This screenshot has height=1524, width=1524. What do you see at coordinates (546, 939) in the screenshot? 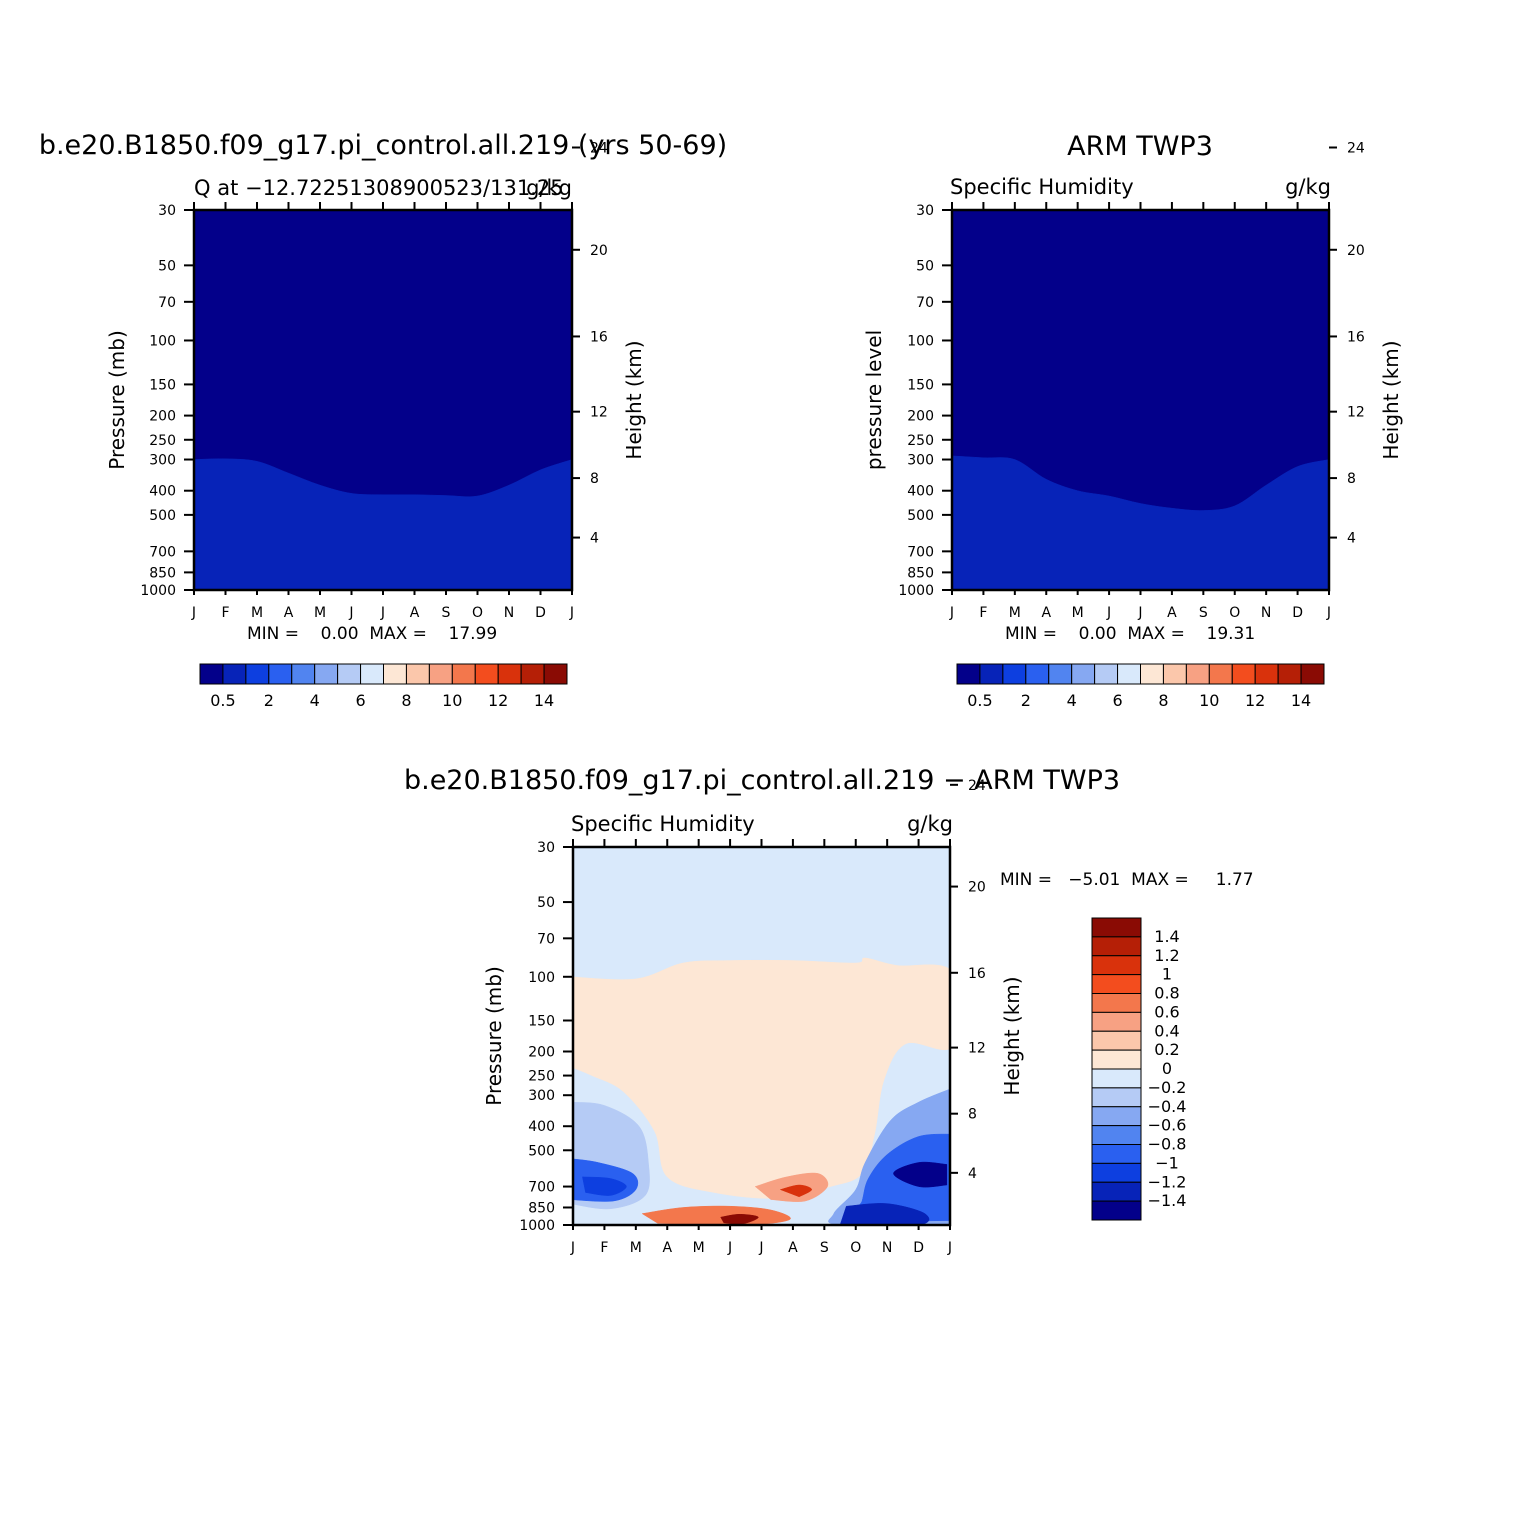
I see `ytick-label: 70` at bounding box center [546, 939].